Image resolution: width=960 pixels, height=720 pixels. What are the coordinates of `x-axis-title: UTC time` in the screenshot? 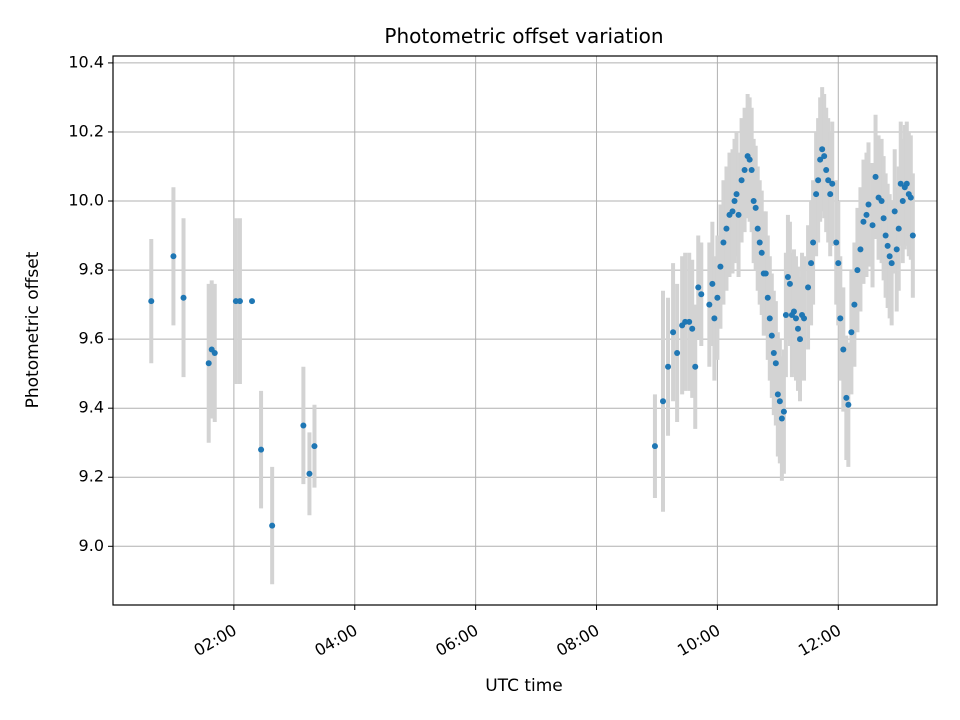 It's located at (524, 686).